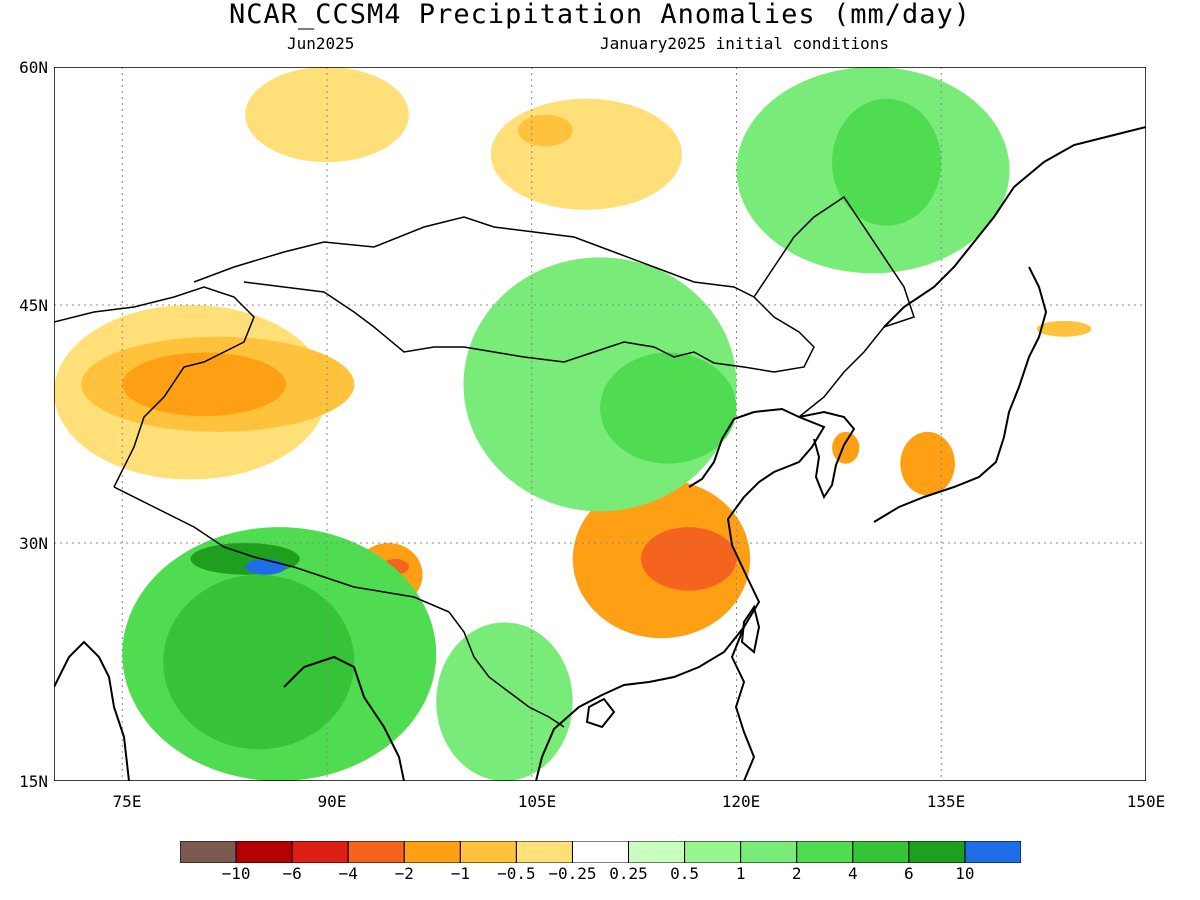 Image resolution: width=1200 pixels, height=900 pixels. What do you see at coordinates (628, 873) in the screenshot?
I see `colorbar-tick-label: 0.25` at bounding box center [628, 873].